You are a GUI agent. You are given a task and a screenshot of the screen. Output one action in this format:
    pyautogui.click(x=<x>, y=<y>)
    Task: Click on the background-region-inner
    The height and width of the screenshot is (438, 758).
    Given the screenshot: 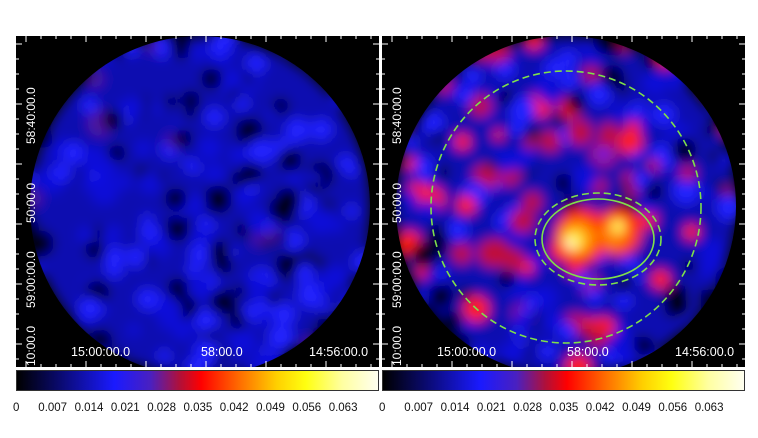 What is the action you would take?
    pyautogui.click(x=598, y=239)
    